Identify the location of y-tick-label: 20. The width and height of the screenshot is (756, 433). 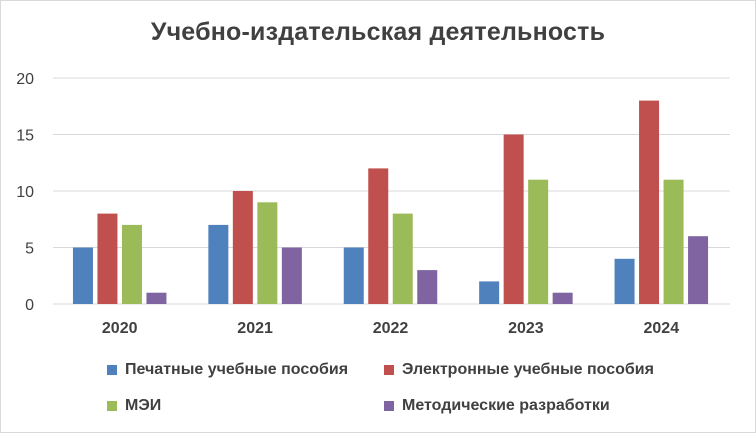
(25, 79).